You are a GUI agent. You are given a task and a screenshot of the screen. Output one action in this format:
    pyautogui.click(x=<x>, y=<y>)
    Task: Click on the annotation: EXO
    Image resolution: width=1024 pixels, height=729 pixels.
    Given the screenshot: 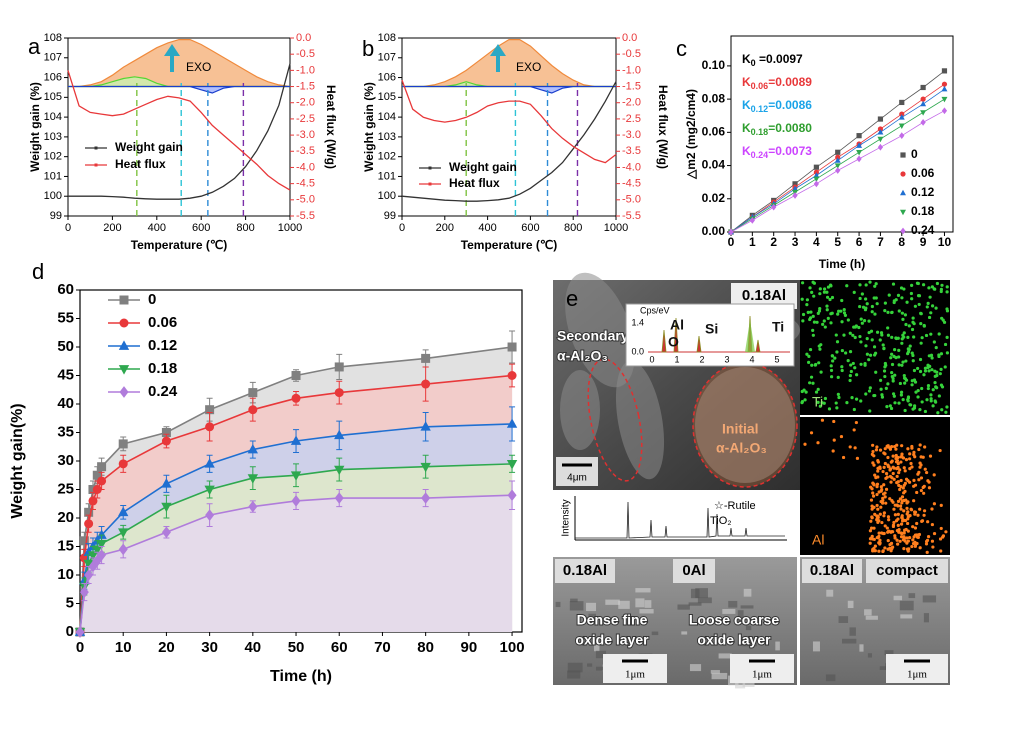 What is the action you would take?
    pyautogui.click(x=198, y=67)
    